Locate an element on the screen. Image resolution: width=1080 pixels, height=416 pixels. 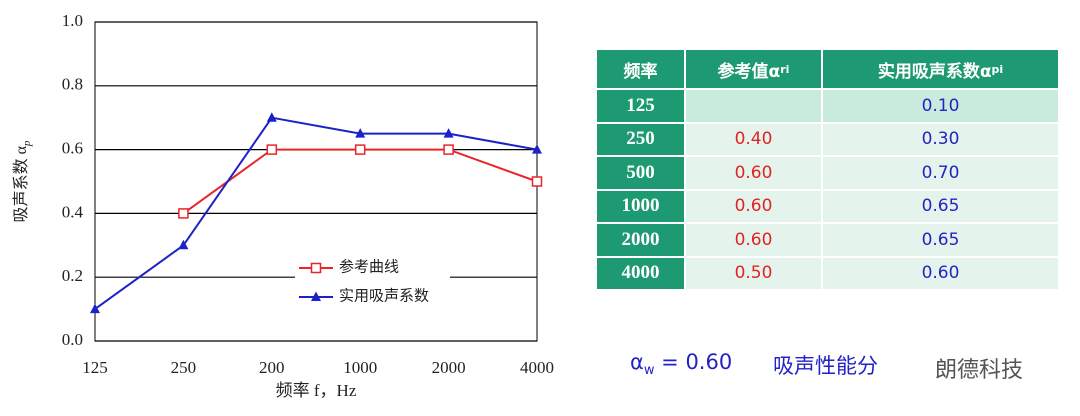
row-header-cell: 250 is located at coordinates (640, 139).